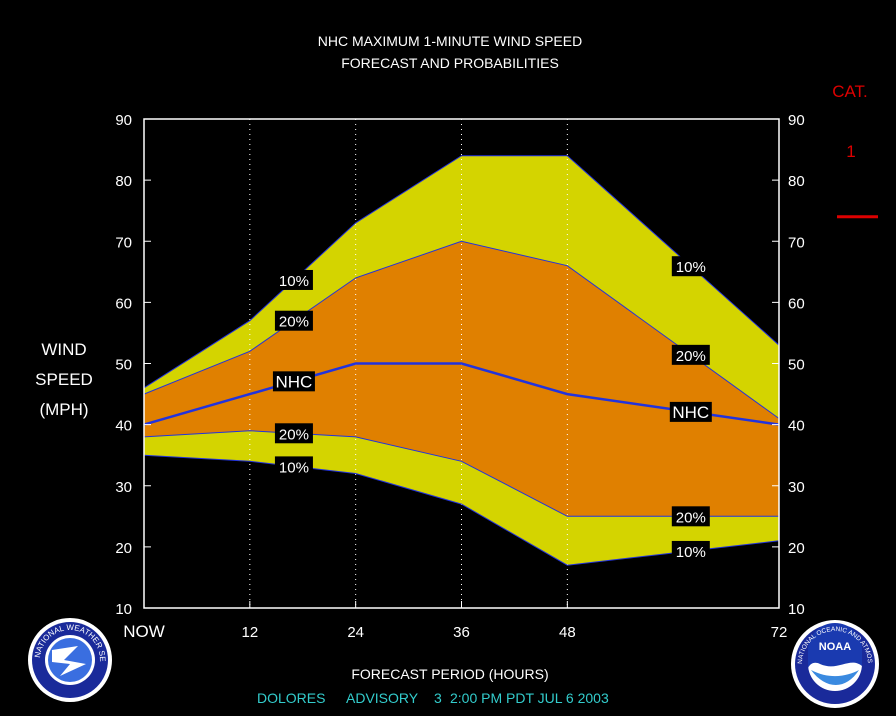 The height and width of the screenshot is (716, 896). Describe the element at coordinates (449, 674) in the screenshot. I see `x-axis-label: FORECAST PERIOD (HOURS)` at that location.